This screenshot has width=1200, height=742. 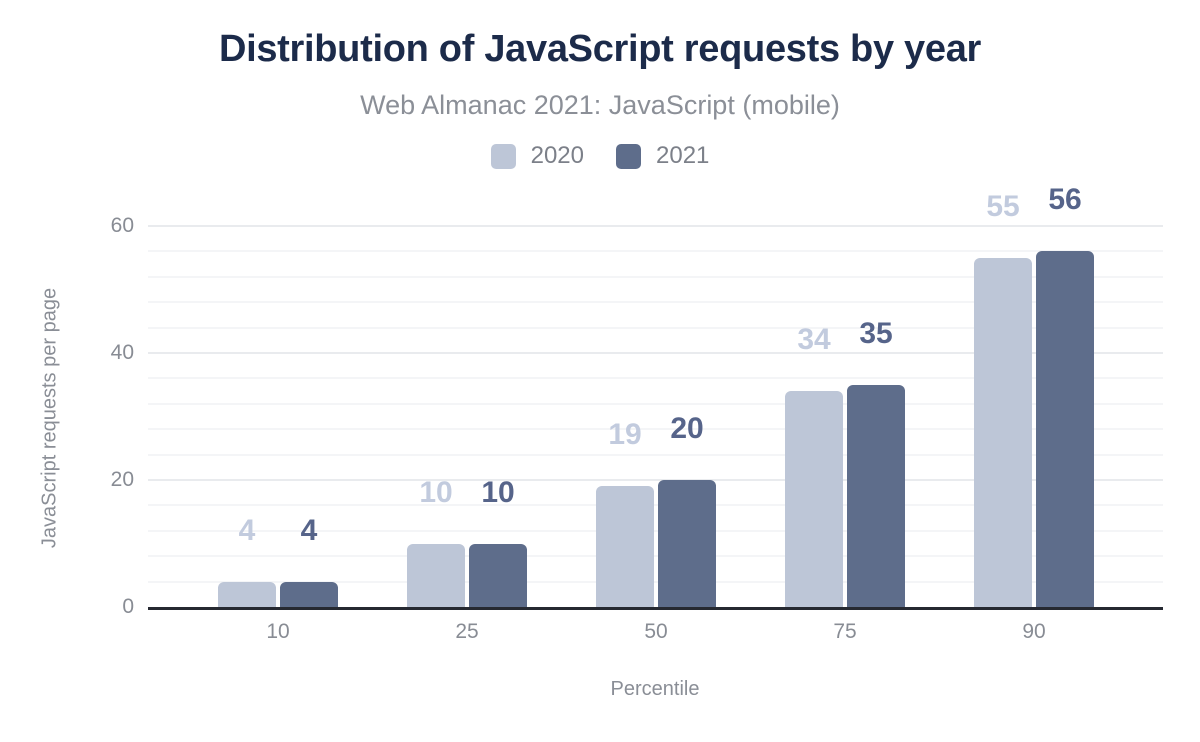 I want to click on x-tick-label-75: 75, so click(x=845, y=631).